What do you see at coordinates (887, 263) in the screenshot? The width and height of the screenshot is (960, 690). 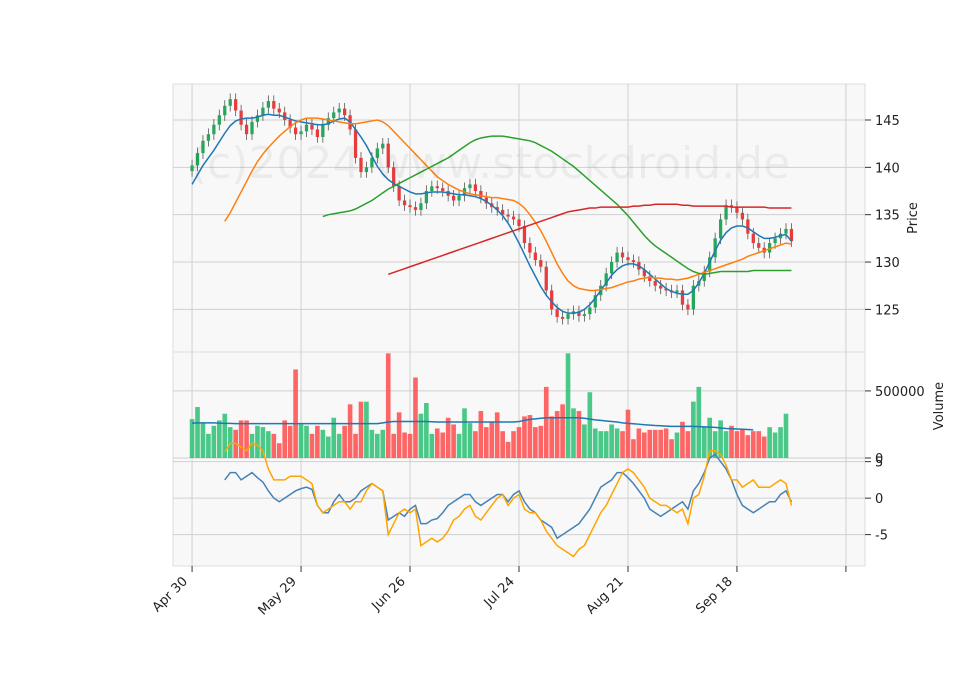 I see `y-tick-label: 130` at bounding box center [887, 263].